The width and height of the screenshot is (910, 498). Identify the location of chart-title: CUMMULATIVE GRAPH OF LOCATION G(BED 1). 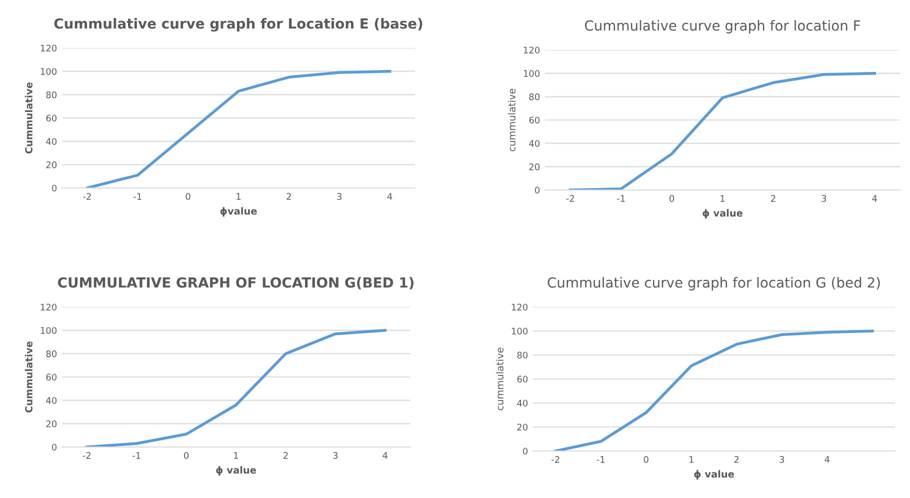
(236, 283).